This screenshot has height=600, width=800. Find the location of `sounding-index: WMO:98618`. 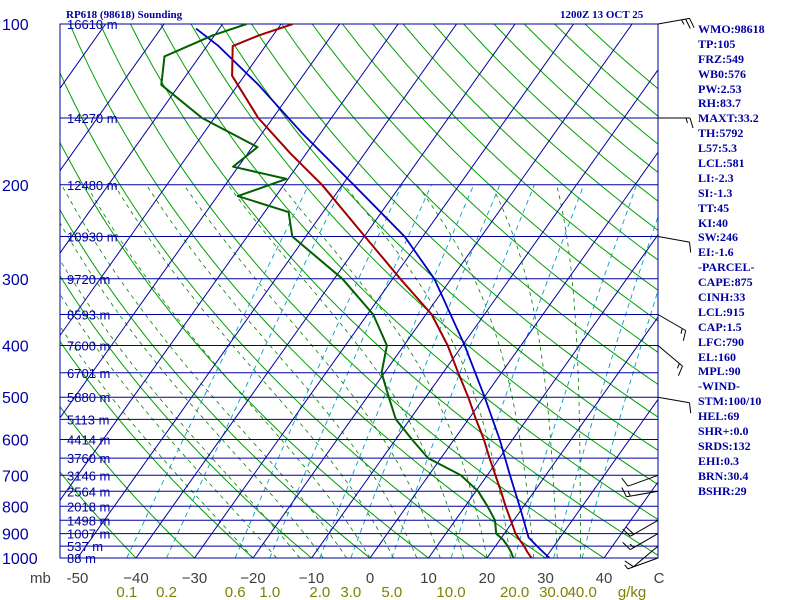

sounding-index: WMO:98618 is located at coordinates (731, 29).